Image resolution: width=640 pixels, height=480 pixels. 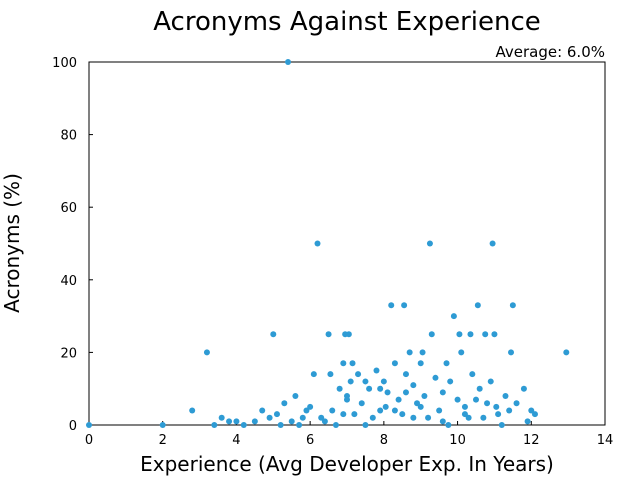 What do you see at coordinates (12, 243) in the screenshot?
I see `y-axis-label: Acronyms (%)` at bounding box center [12, 243].